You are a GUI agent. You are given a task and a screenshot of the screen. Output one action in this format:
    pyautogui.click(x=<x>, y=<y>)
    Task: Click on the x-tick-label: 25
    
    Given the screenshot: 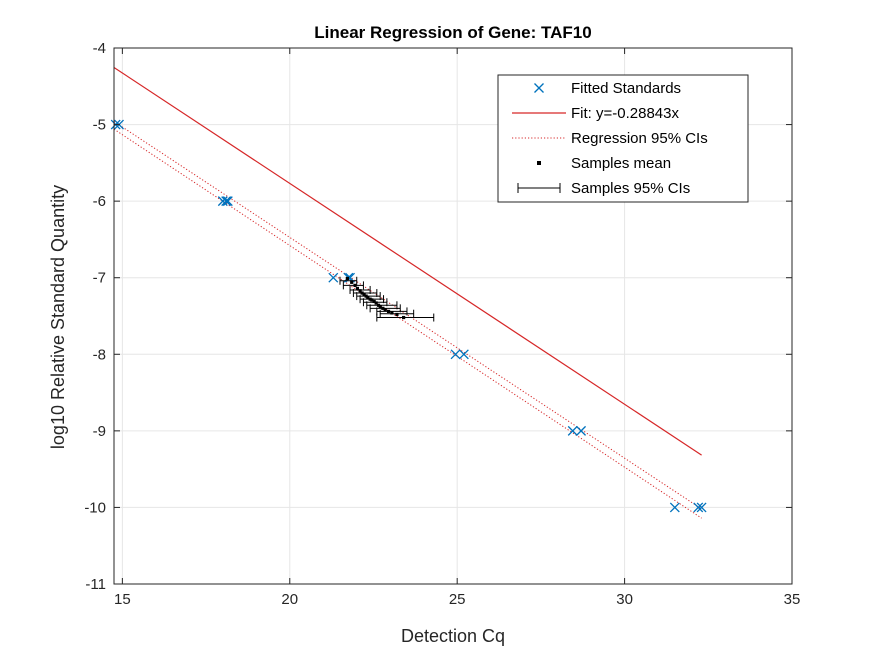 What is the action you would take?
    pyautogui.click(x=457, y=599)
    